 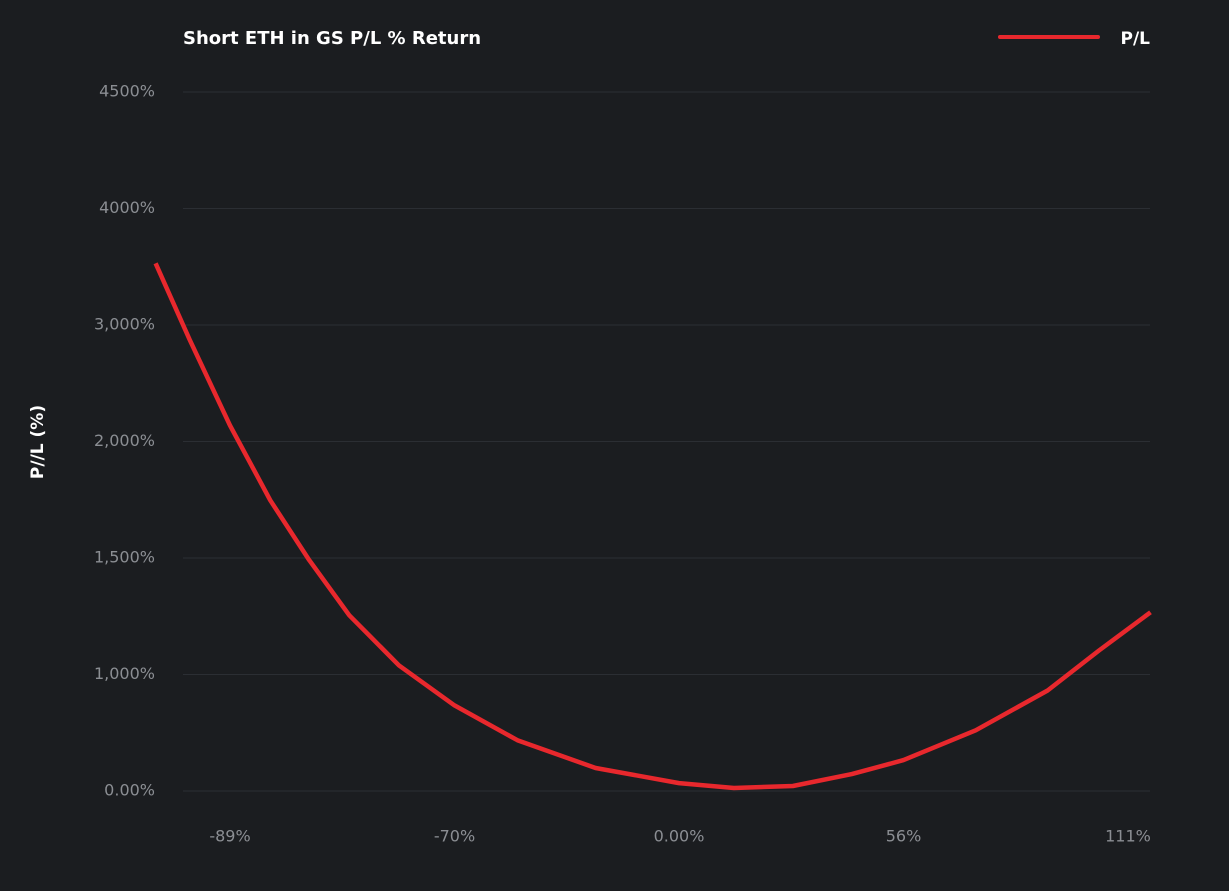 I want to click on y-tick-label: 1,000%, so click(x=124, y=673).